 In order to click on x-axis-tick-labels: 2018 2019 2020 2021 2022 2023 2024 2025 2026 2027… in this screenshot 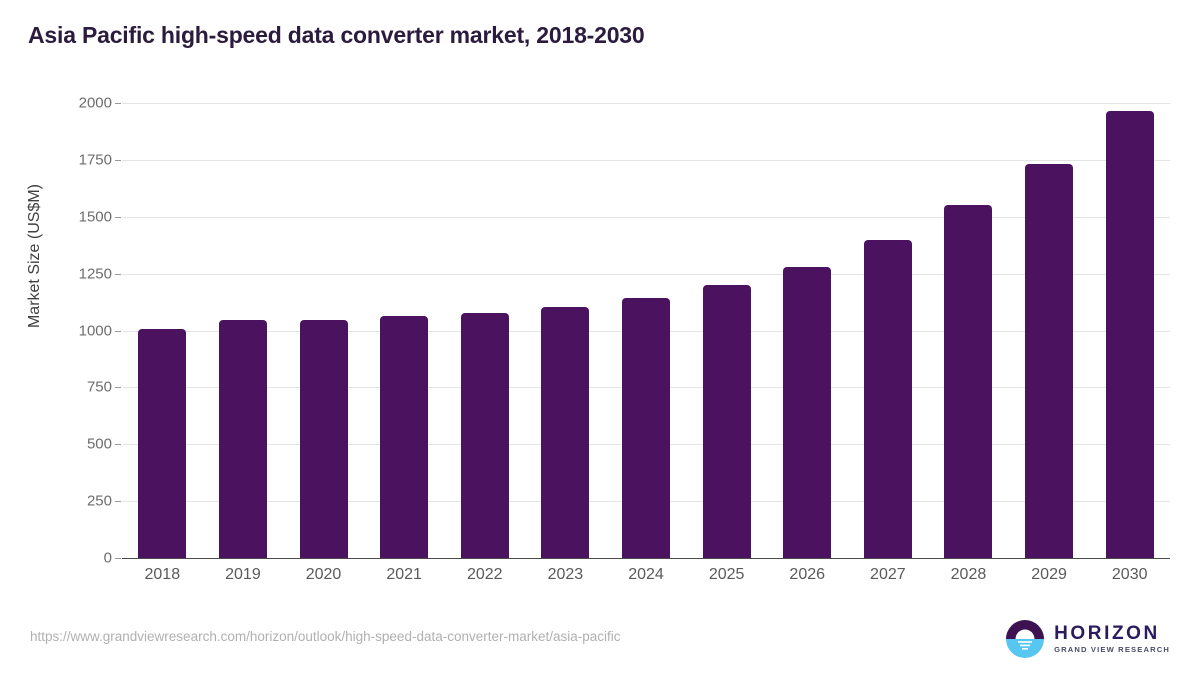, I will do `click(646, 581)`.